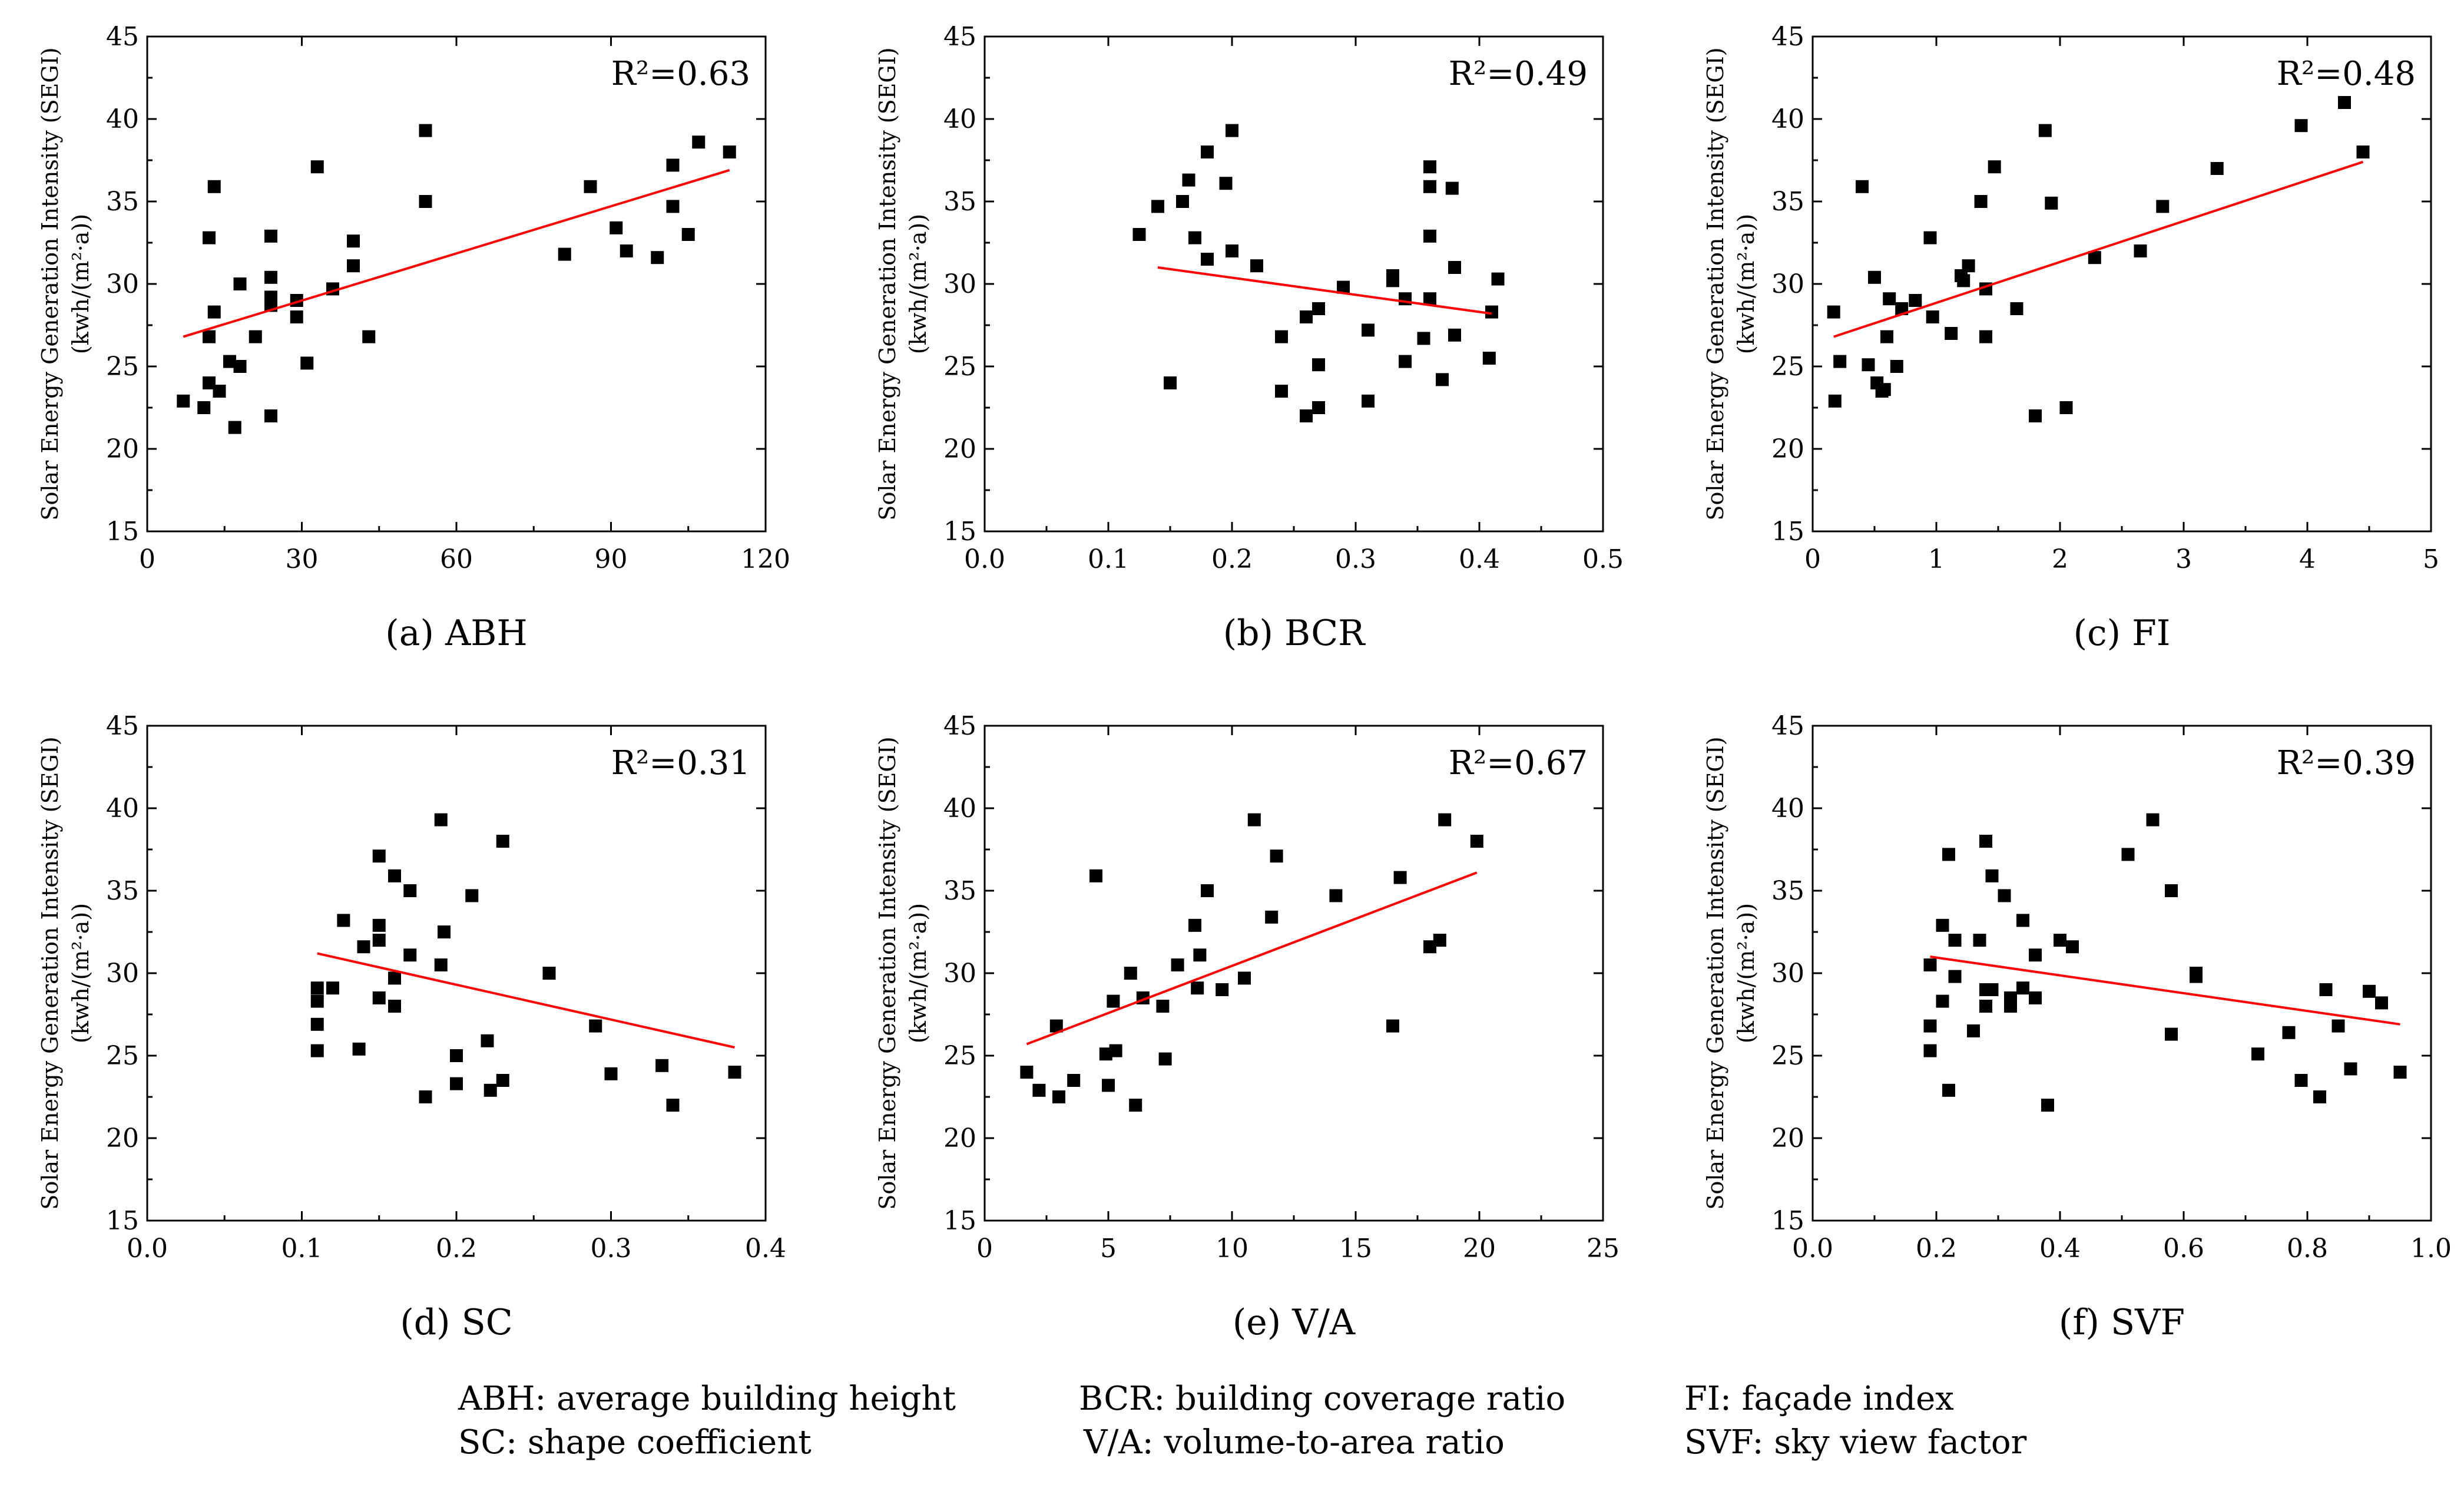 The width and height of the screenshot is (2464, 1491). Describe the element at coordinates (1232, 1249) in the screenshot. I see `x-tick-label: 10` at that location.